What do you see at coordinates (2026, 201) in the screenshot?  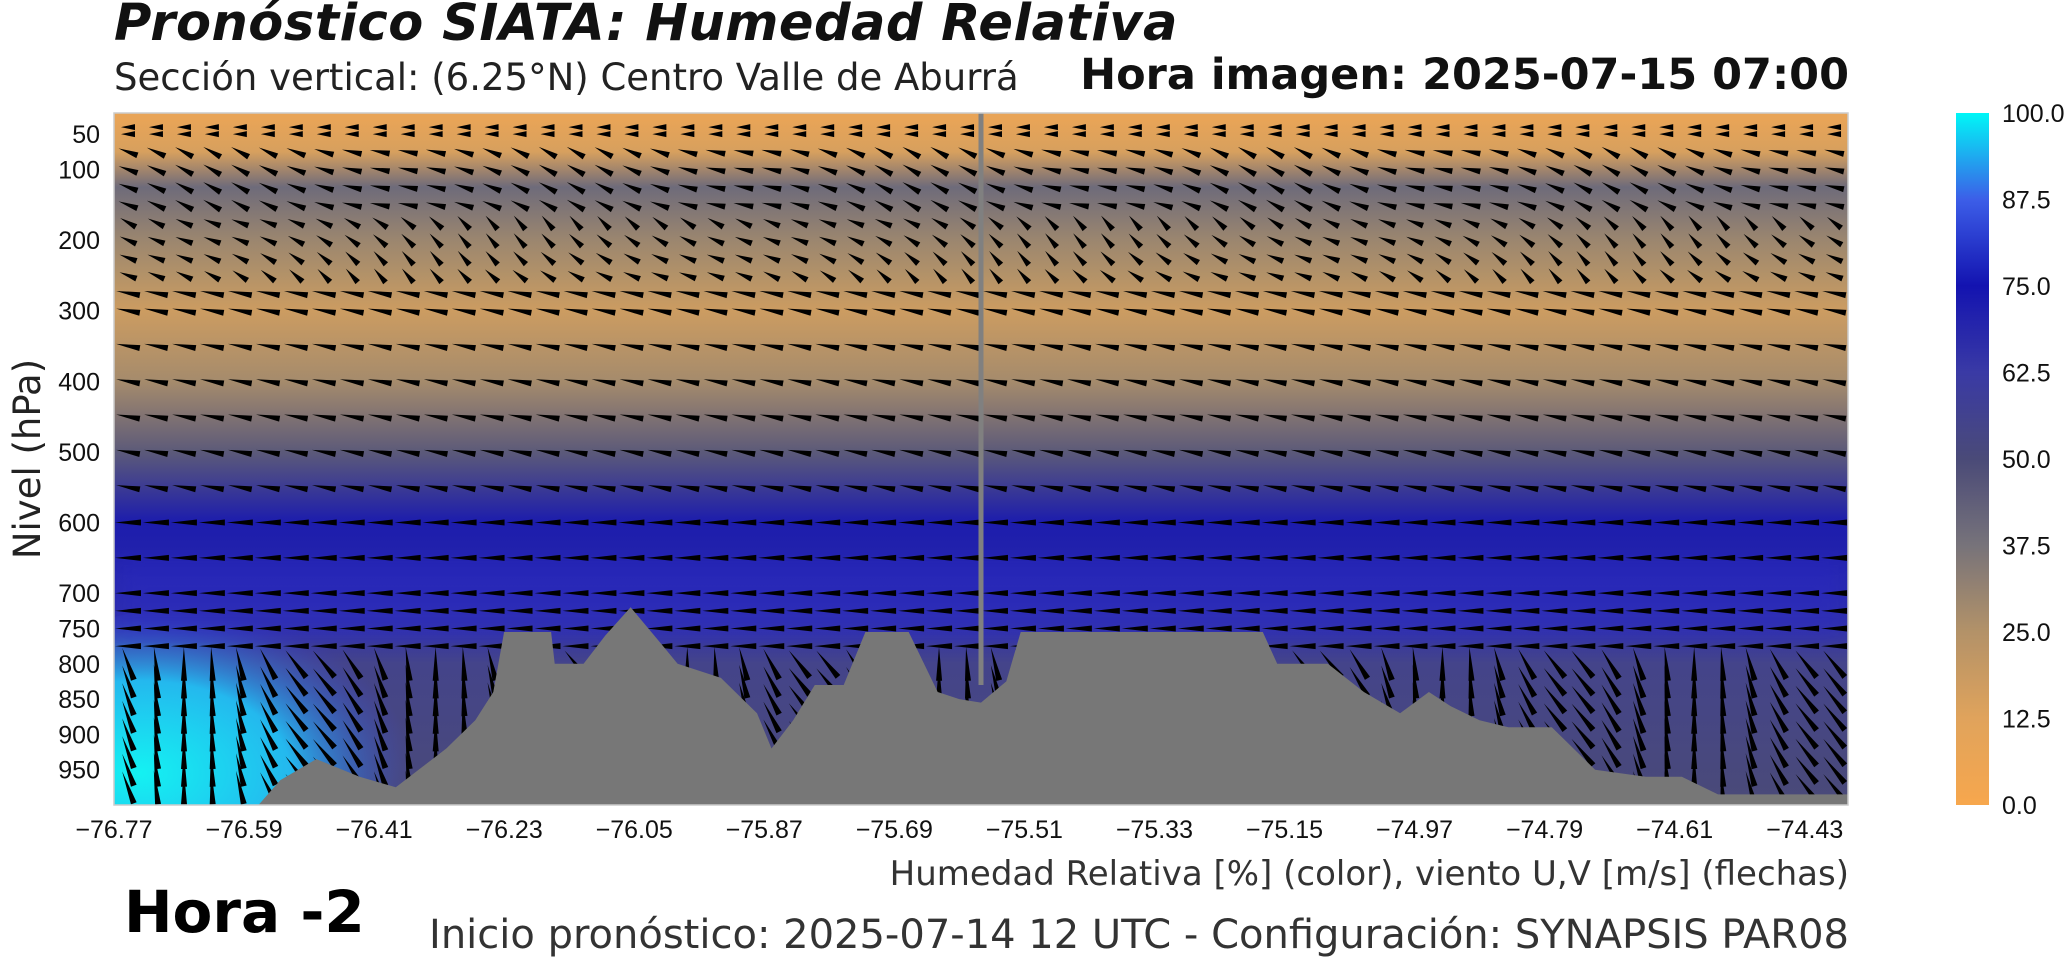 I see `colorbar-tick-label: 87.5` at bounding box center [2026, 201].